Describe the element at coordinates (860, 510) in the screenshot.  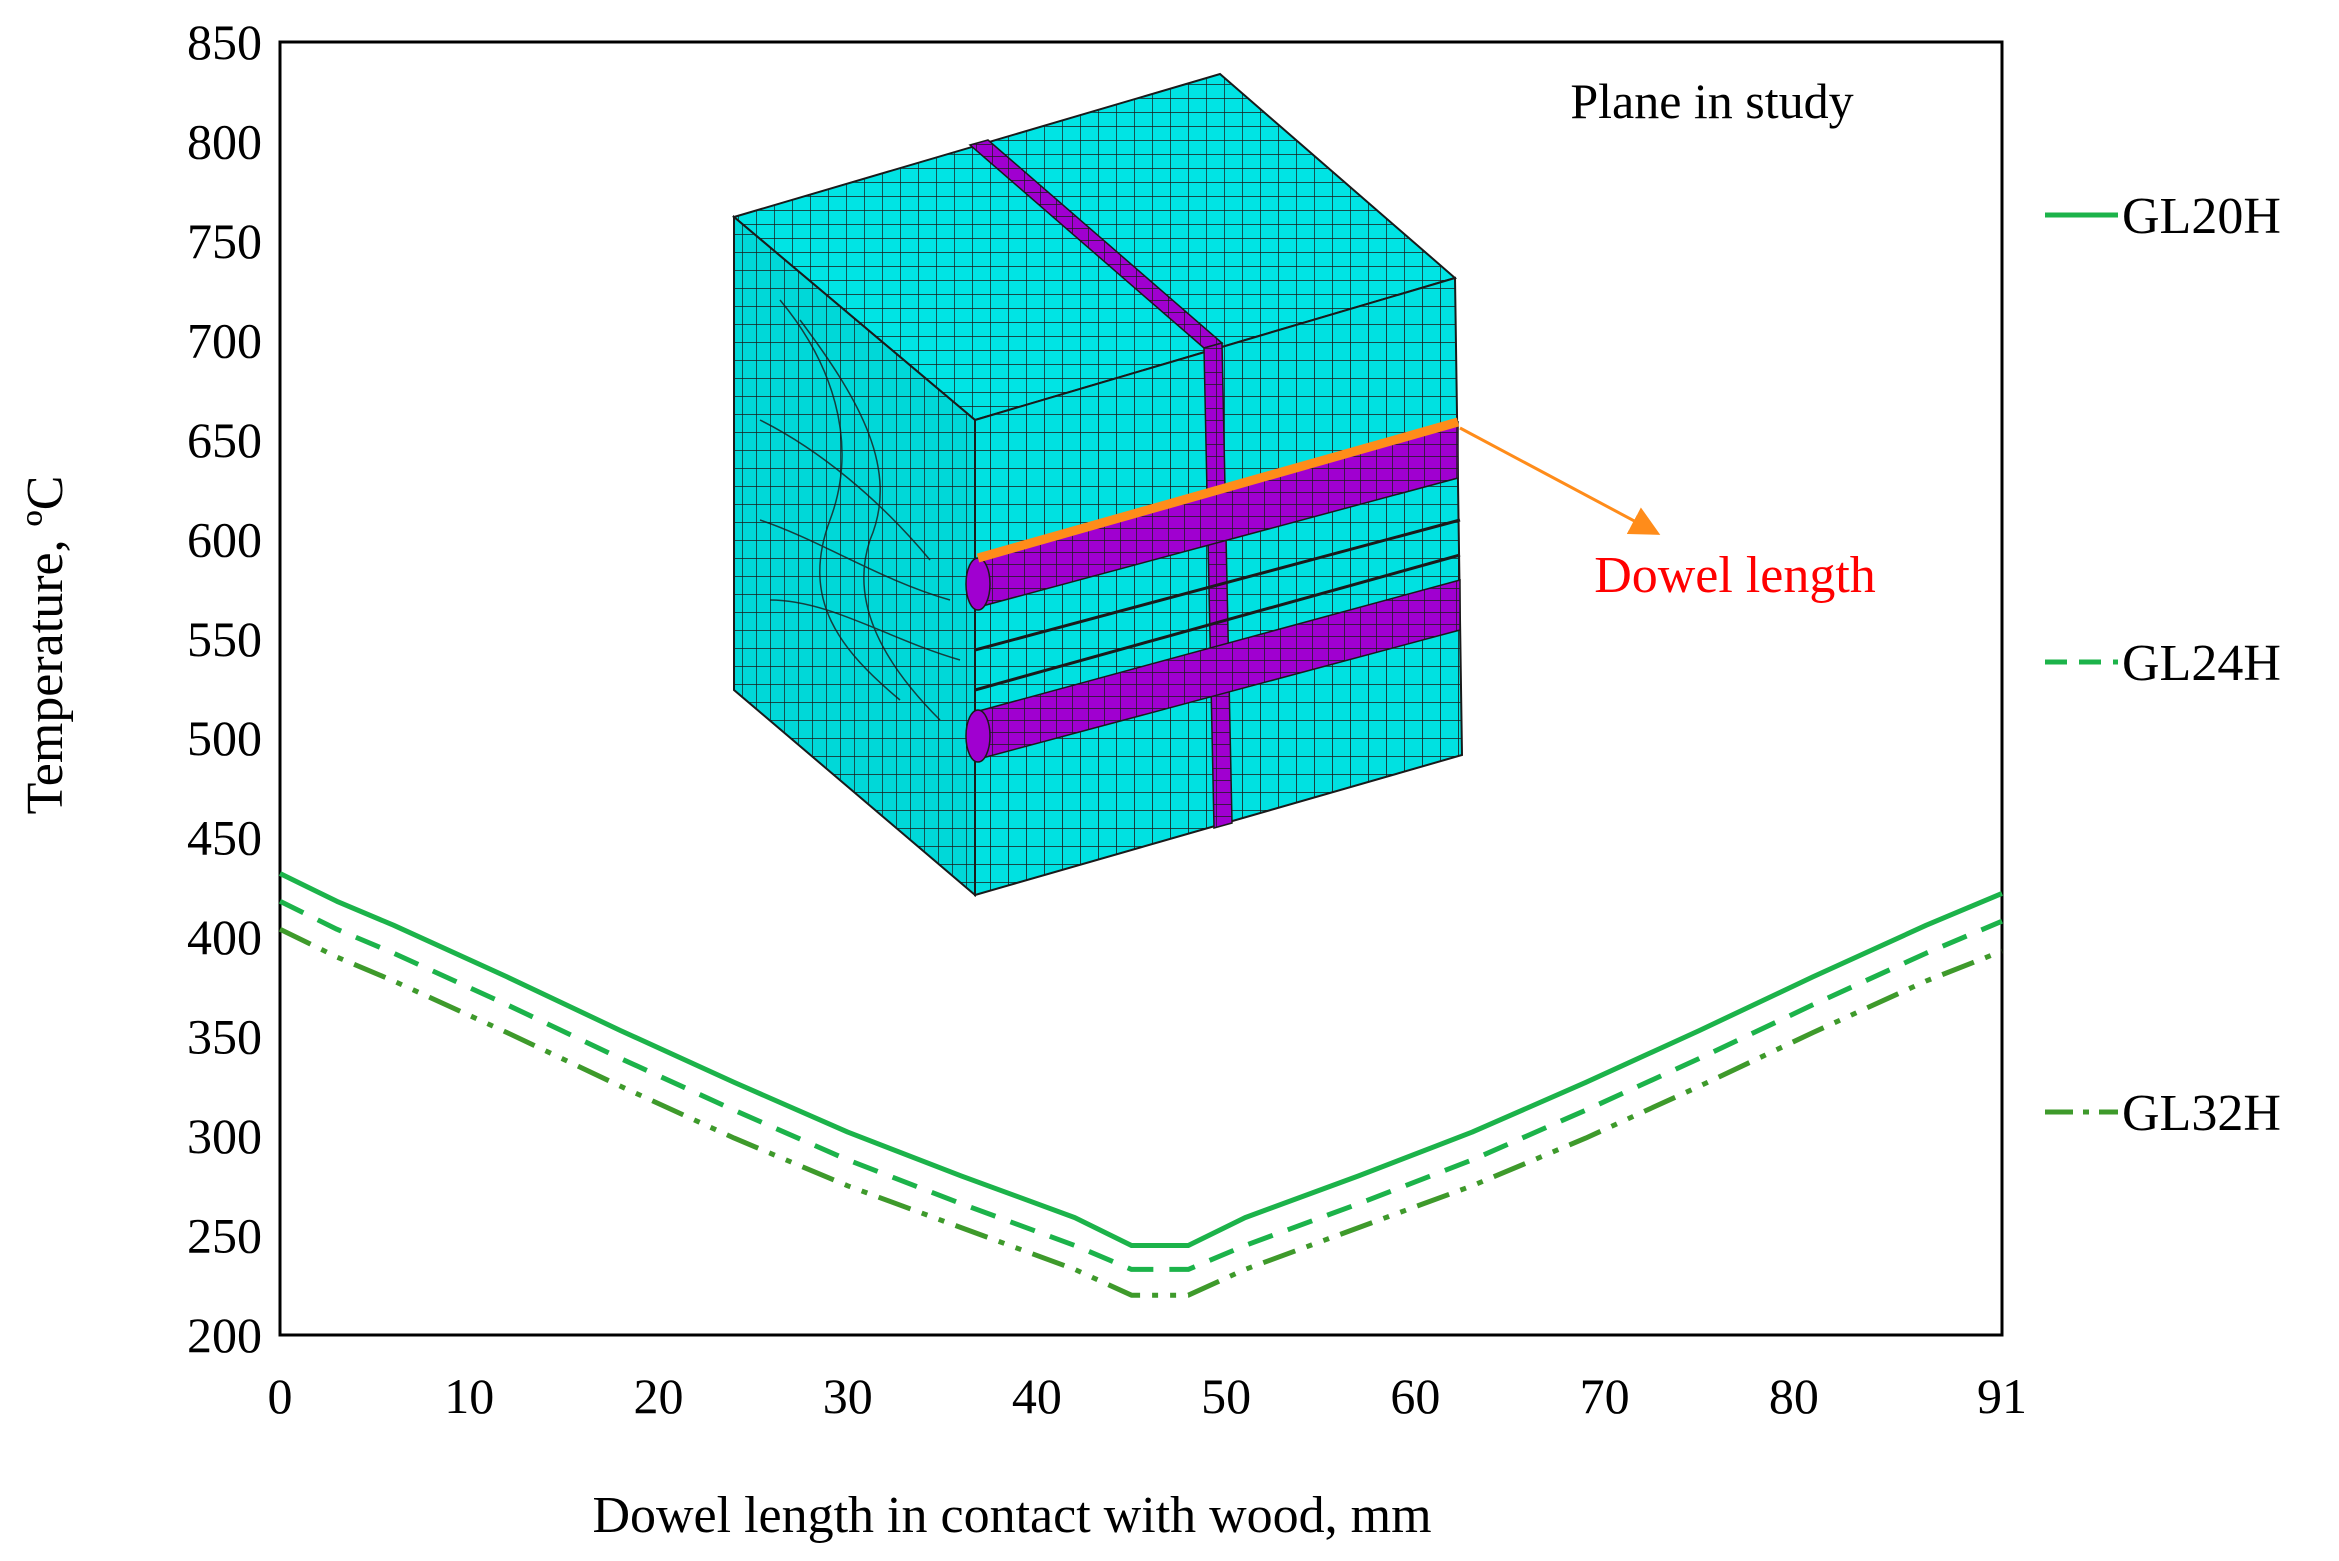
I see `mesh-side-irregular` at that location.